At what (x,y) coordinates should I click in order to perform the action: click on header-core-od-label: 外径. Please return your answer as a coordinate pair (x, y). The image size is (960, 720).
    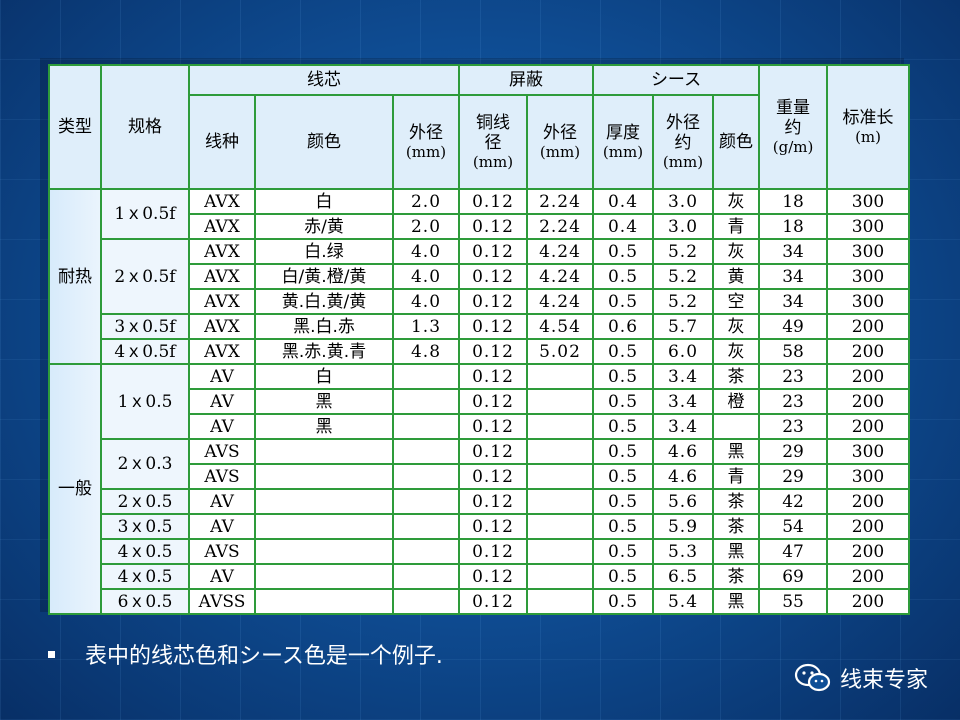
    Looking at the image, I should click on (426, 132).